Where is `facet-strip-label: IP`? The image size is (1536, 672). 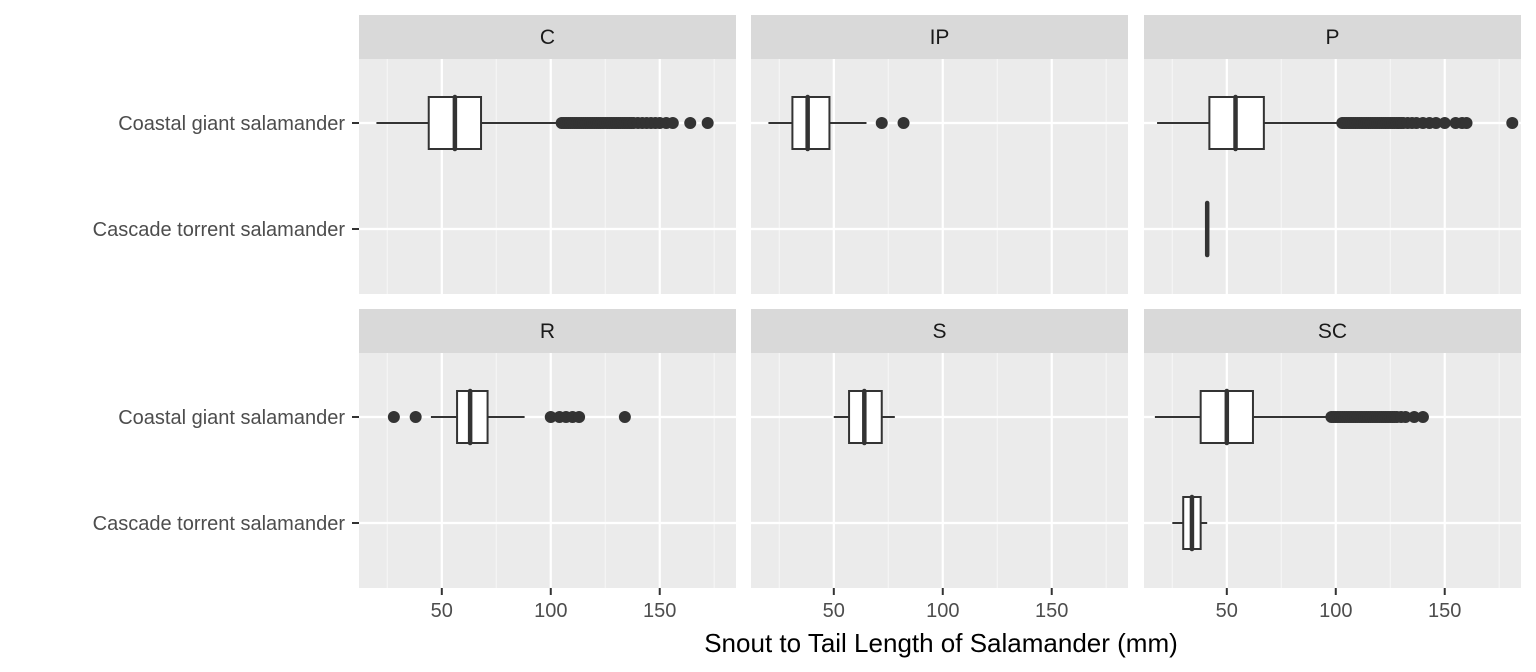 facet-strip-label: IP is located at coordinates (940, 37).